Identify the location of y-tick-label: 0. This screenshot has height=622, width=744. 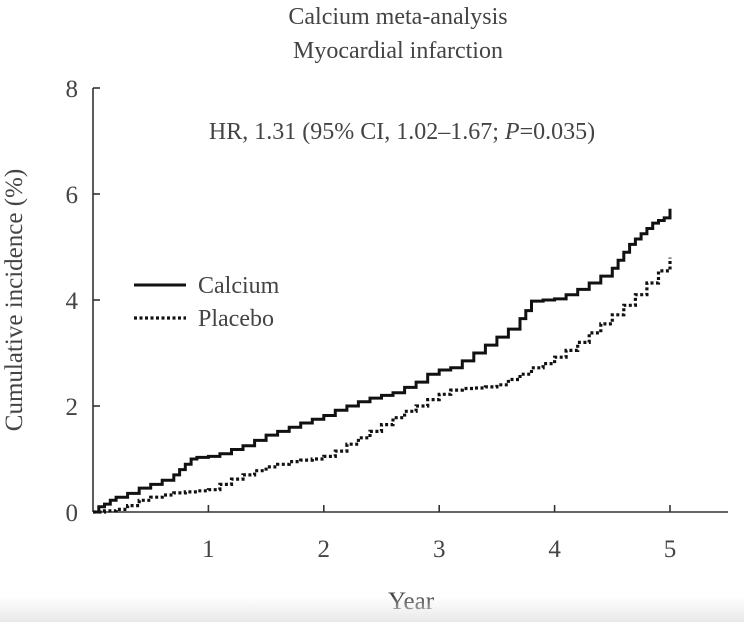
(72, 513).